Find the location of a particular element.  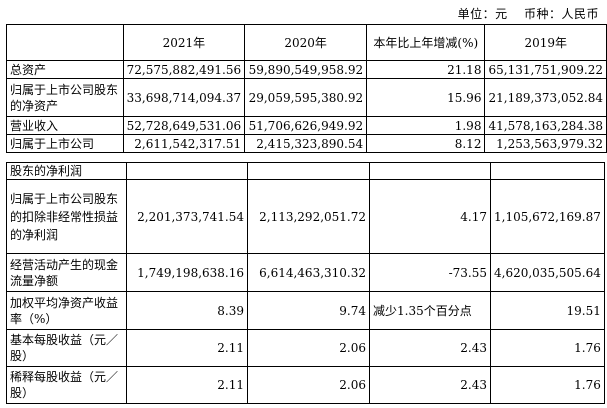

table-row: 股东的净利润 is located at coordinates (305, 171).